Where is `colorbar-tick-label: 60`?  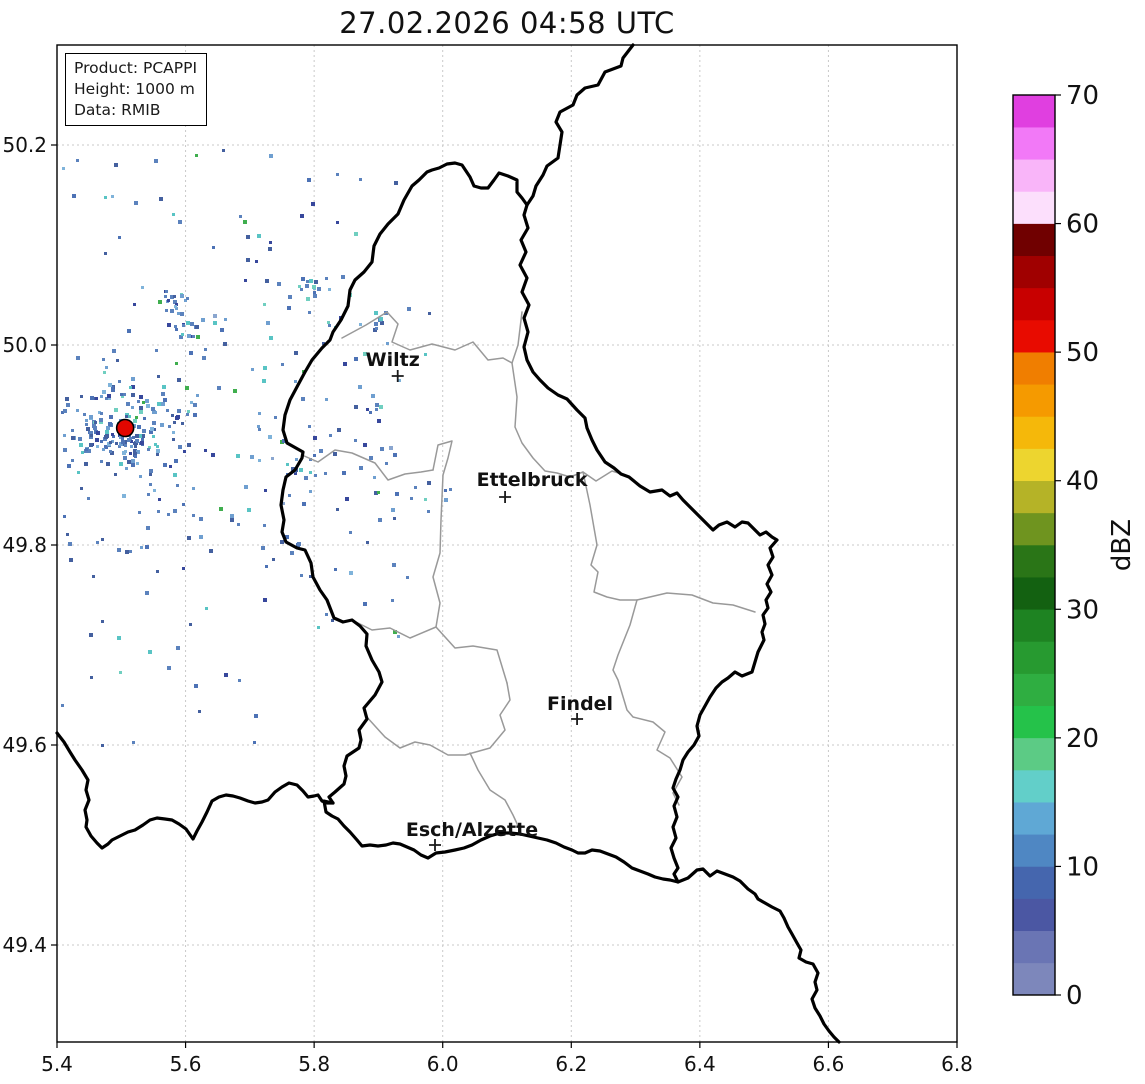
colorbar-tick-label: 60 is located at coordinates (1082, 225).